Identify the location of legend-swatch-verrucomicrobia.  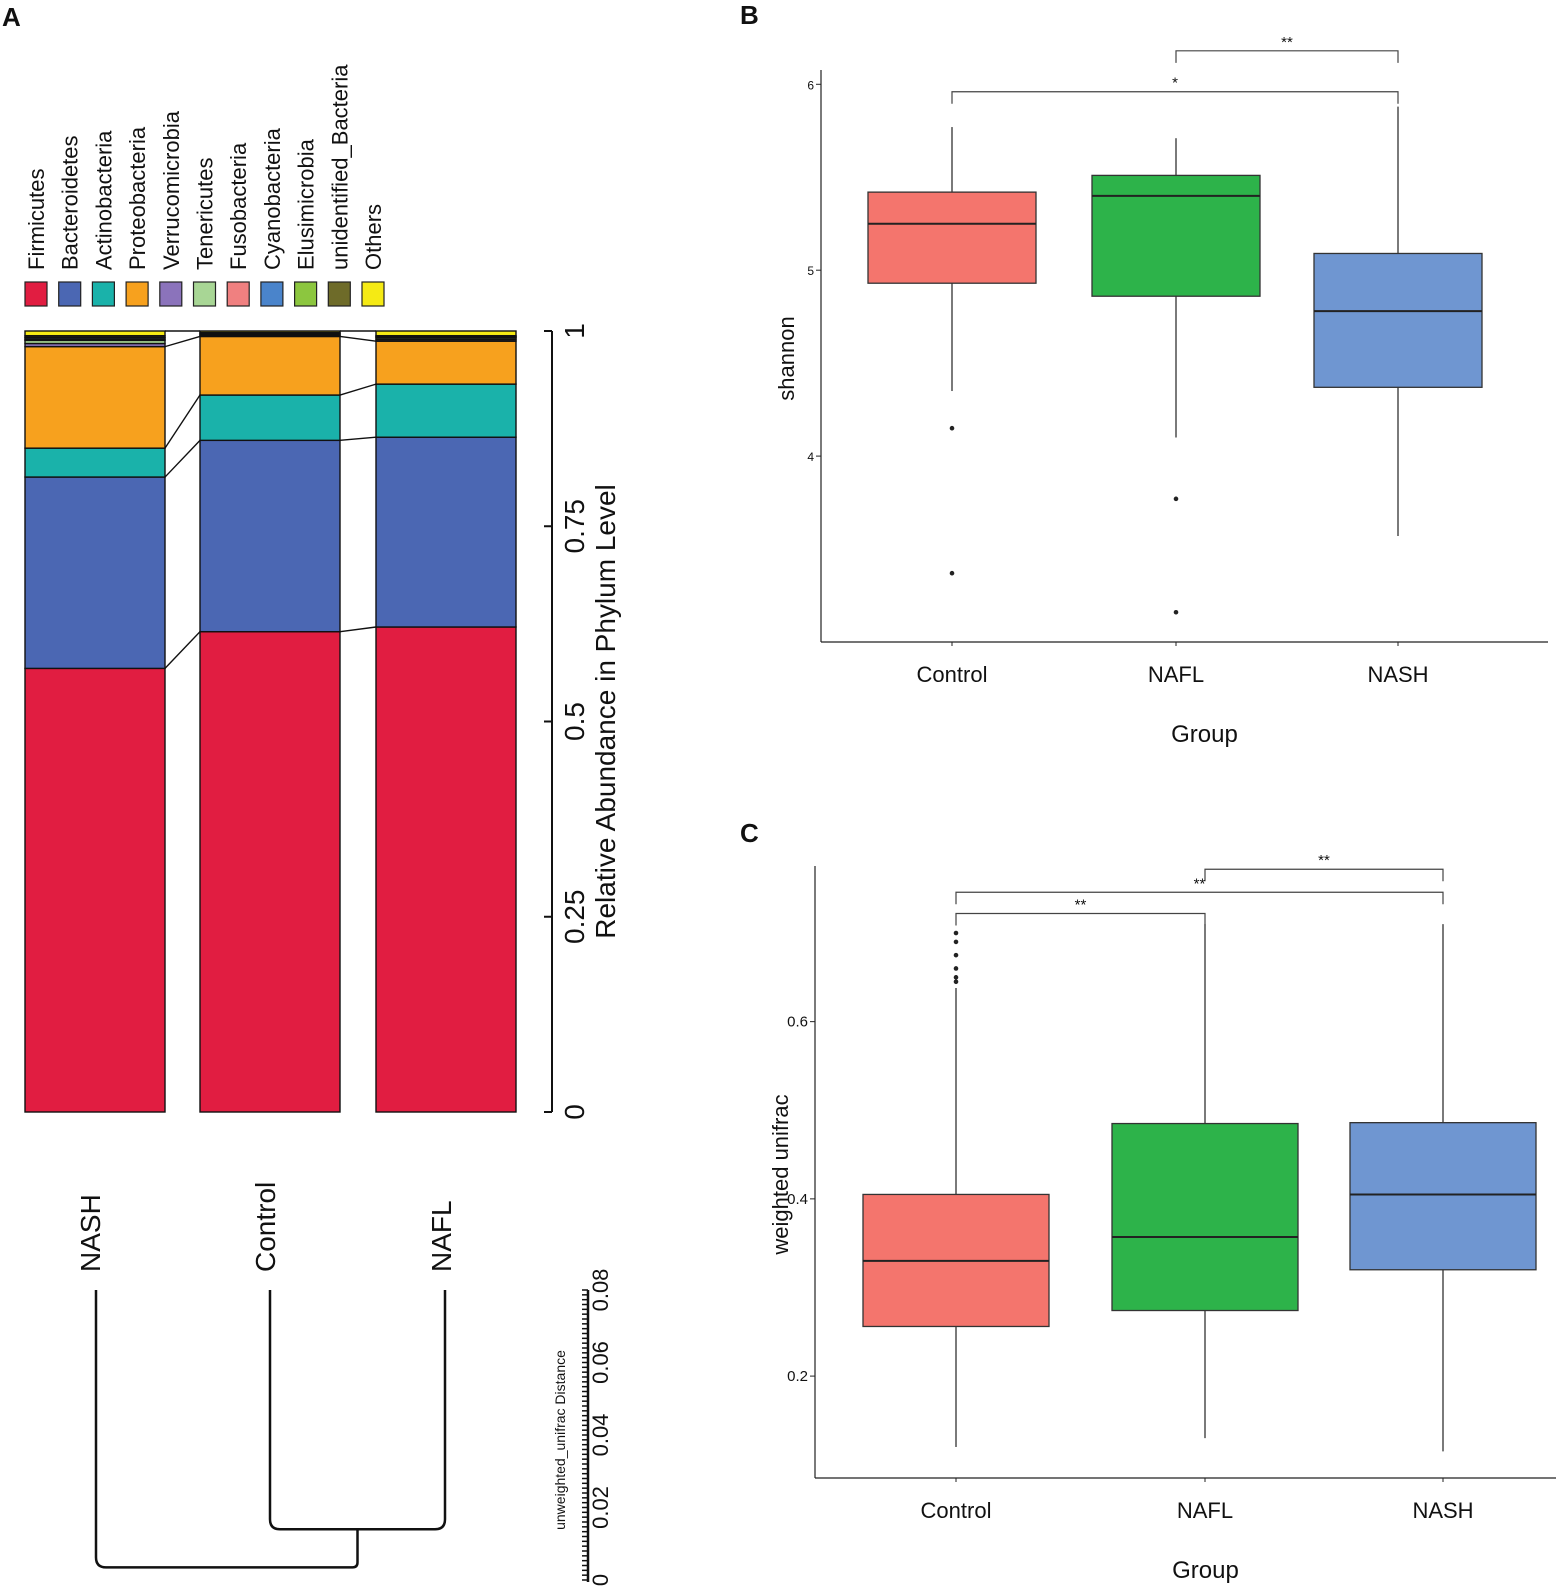
(171, 294).